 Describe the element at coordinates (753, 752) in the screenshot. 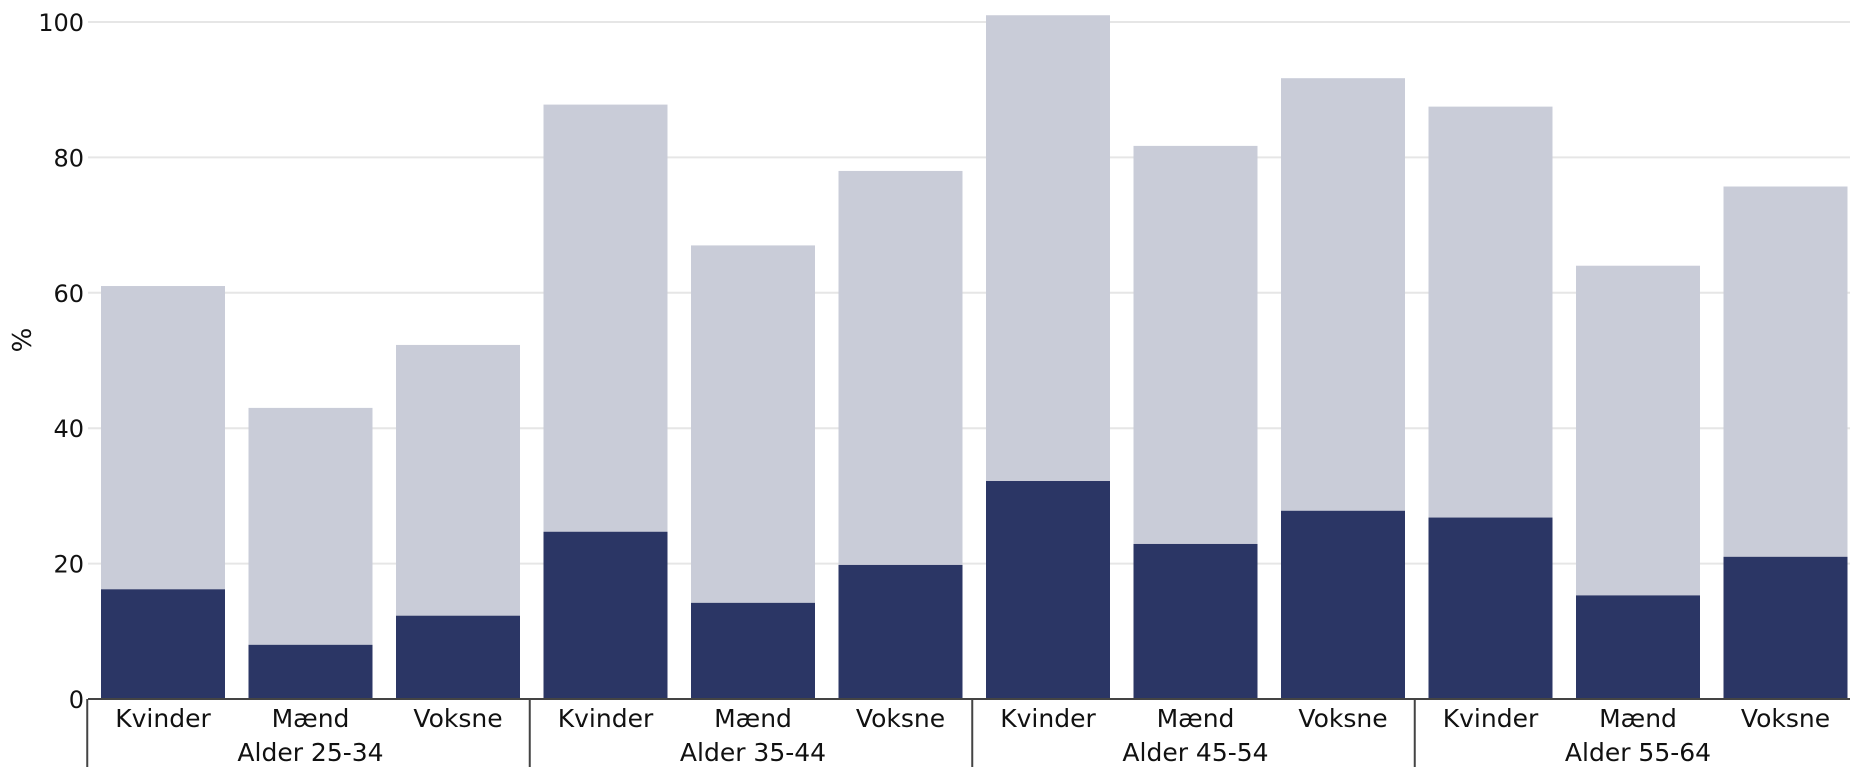

I see `x-group-label: Alder 35-44` at that location.